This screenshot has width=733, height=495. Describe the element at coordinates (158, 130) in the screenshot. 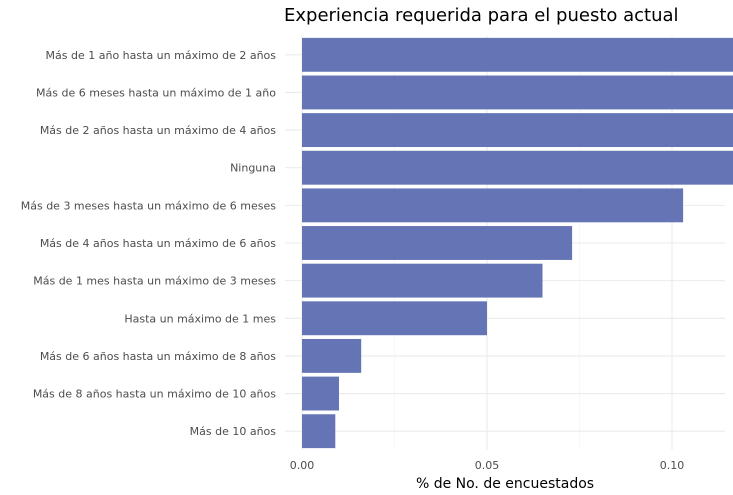

I see `category-label: Más de 2 años hasta un máximo de 4 años` at that location.